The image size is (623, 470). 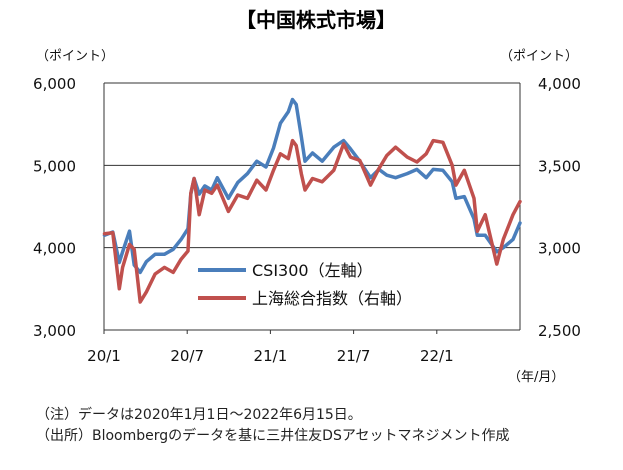 What do you see at coordinates (559, 249) in the screenshot?
I see `y-right-tick-label: 3,000` at bounding box center [559, 249].